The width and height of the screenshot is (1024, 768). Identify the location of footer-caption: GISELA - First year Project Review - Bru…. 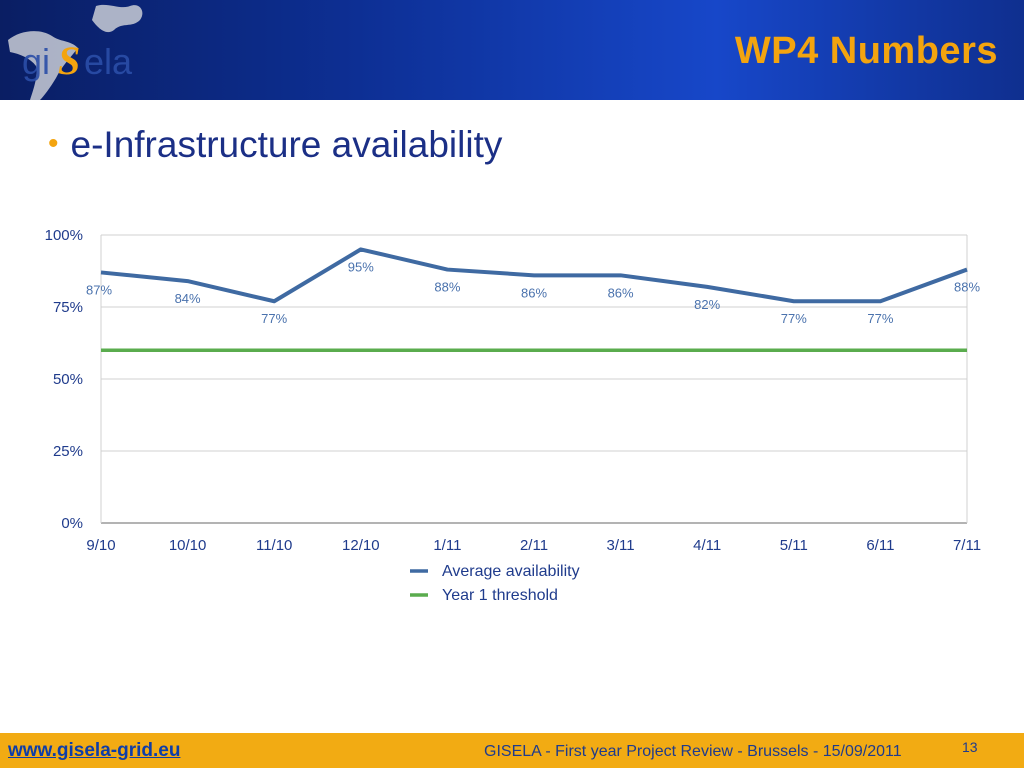
(693, 751).